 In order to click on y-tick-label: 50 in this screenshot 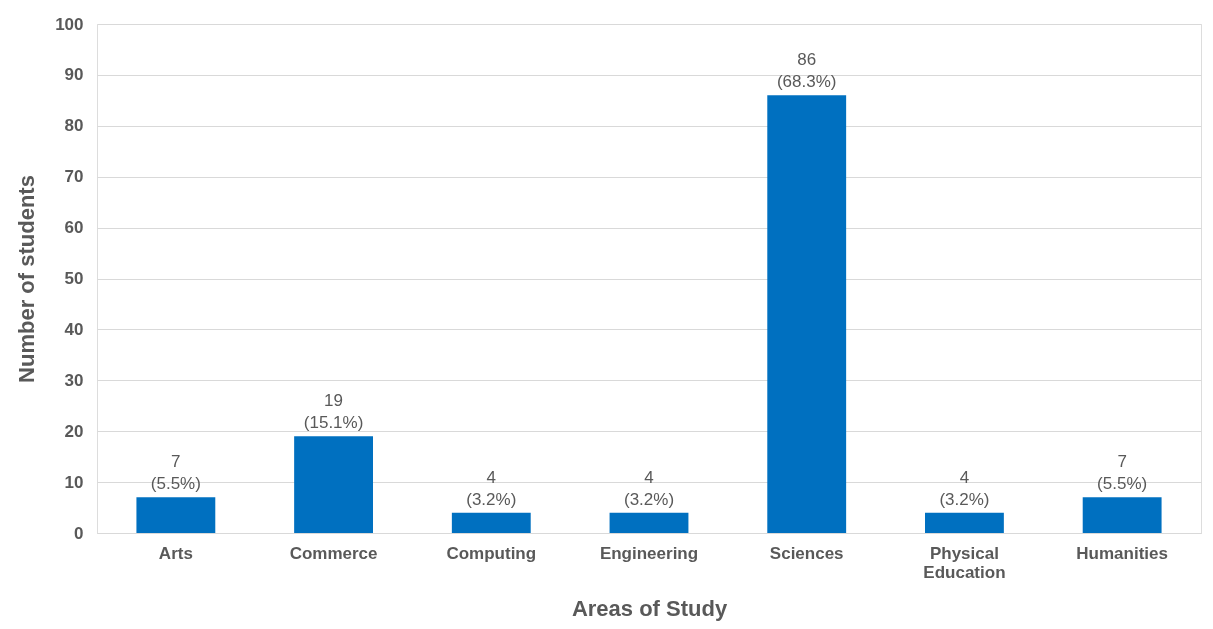, I will do `click(74, 278)`.